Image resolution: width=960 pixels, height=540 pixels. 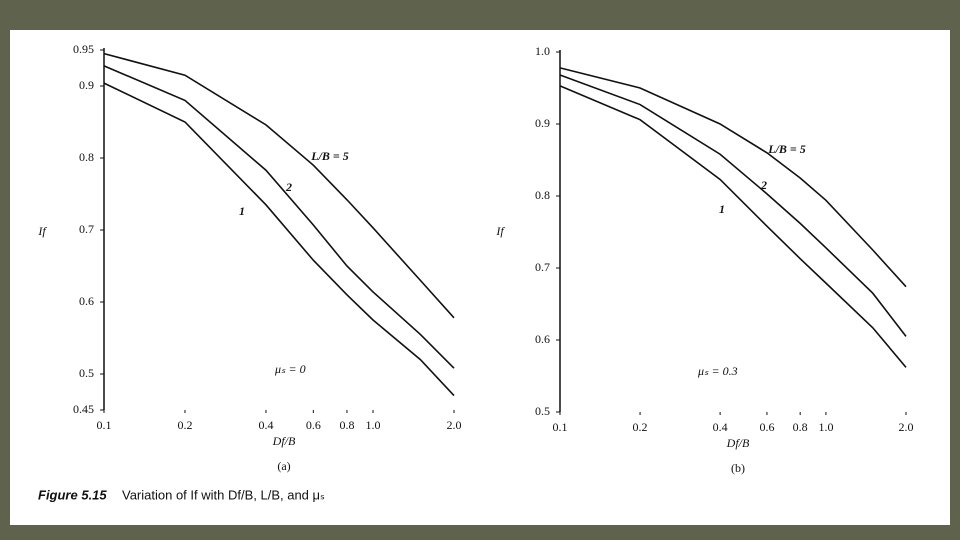 I want to click on y-tick-label: 1.0, so click(x=542, y=51).